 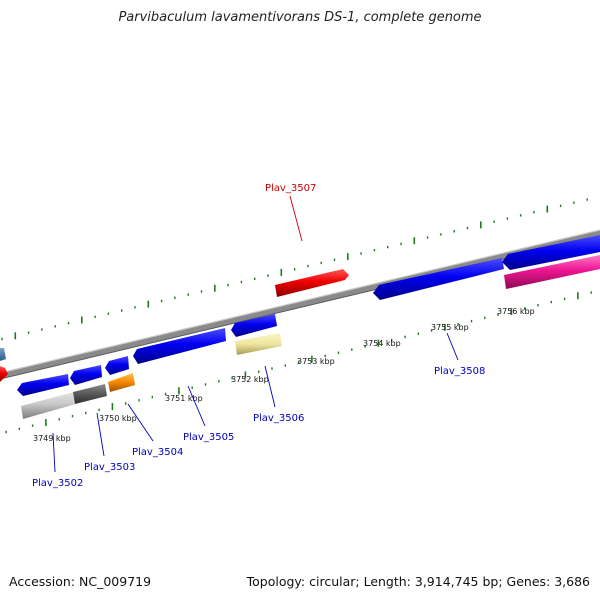 I want to click on gene-label-reverse: Plav_3505, so click(x=208, y=437).